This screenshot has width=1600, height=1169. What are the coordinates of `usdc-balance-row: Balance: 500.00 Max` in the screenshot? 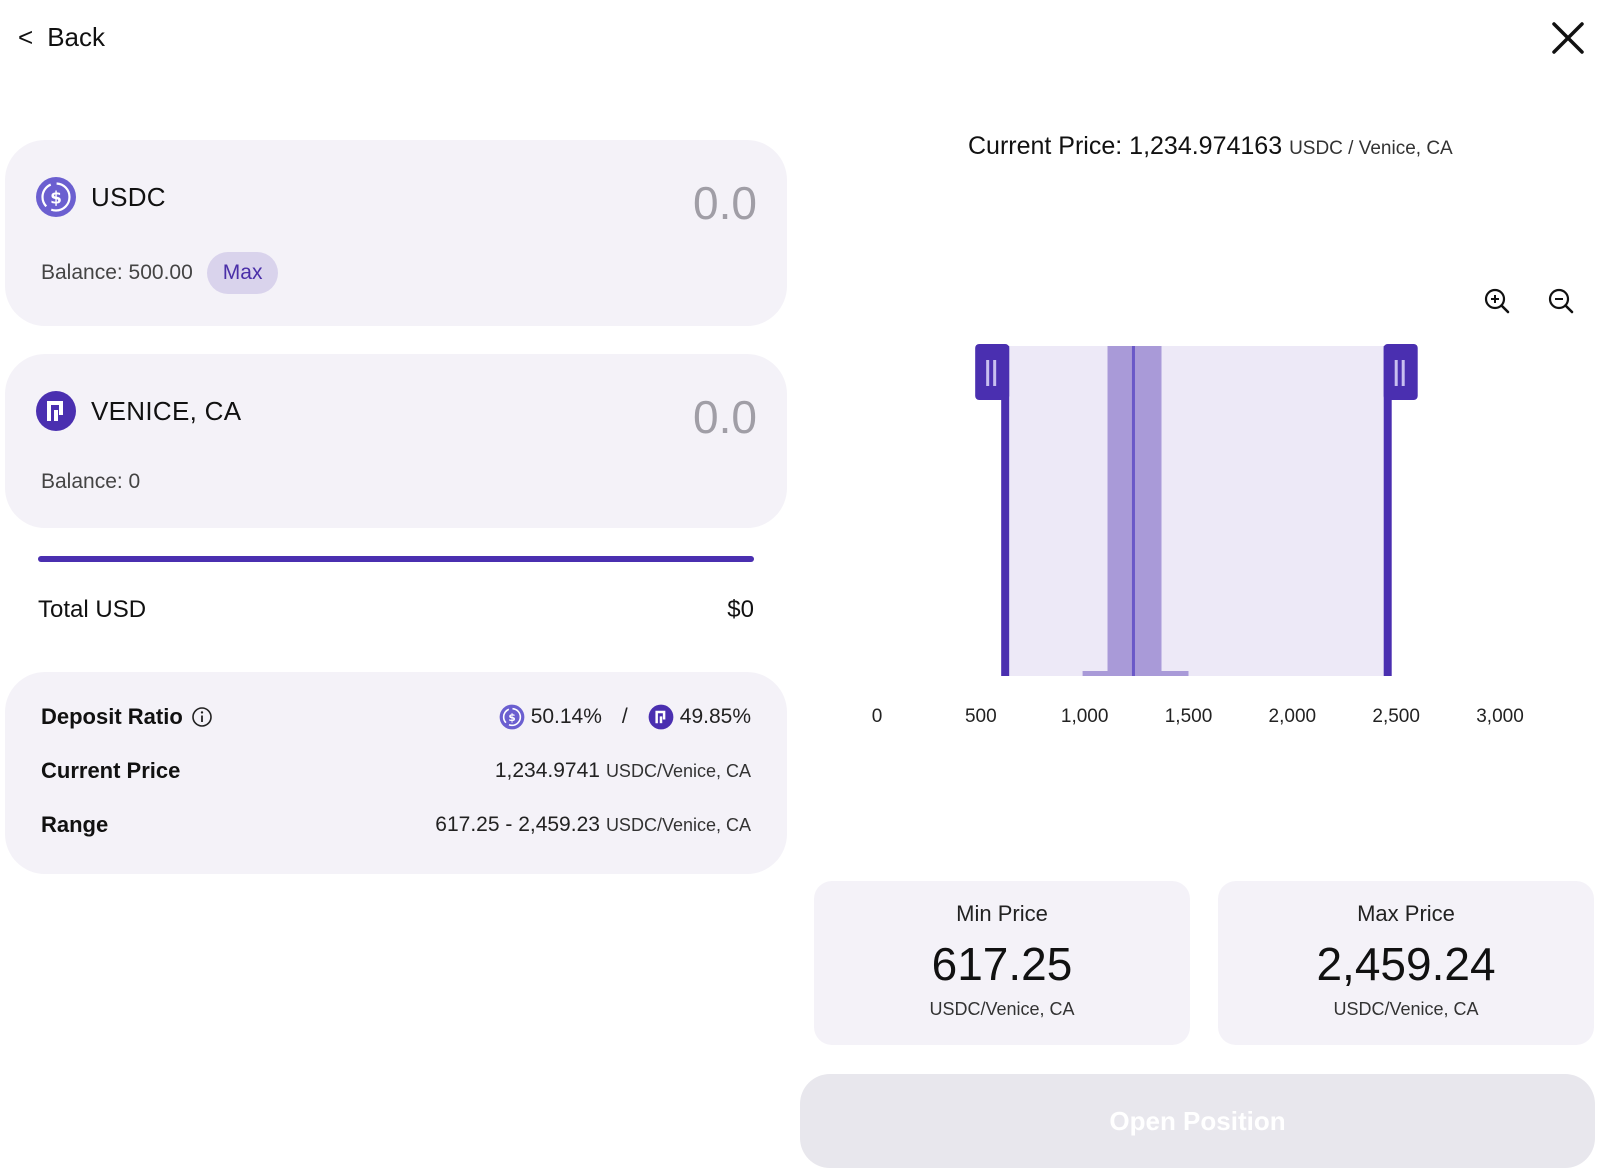 It's located at (160, 273).